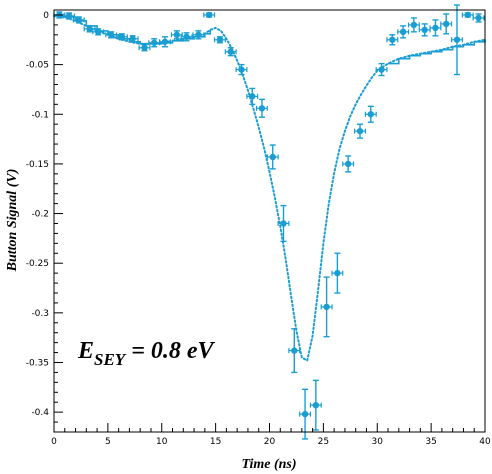  What do you see at coordinates (270, 442) in the screenshot?
I see `x-tick-label: 20` at bounding box center [270, 442].